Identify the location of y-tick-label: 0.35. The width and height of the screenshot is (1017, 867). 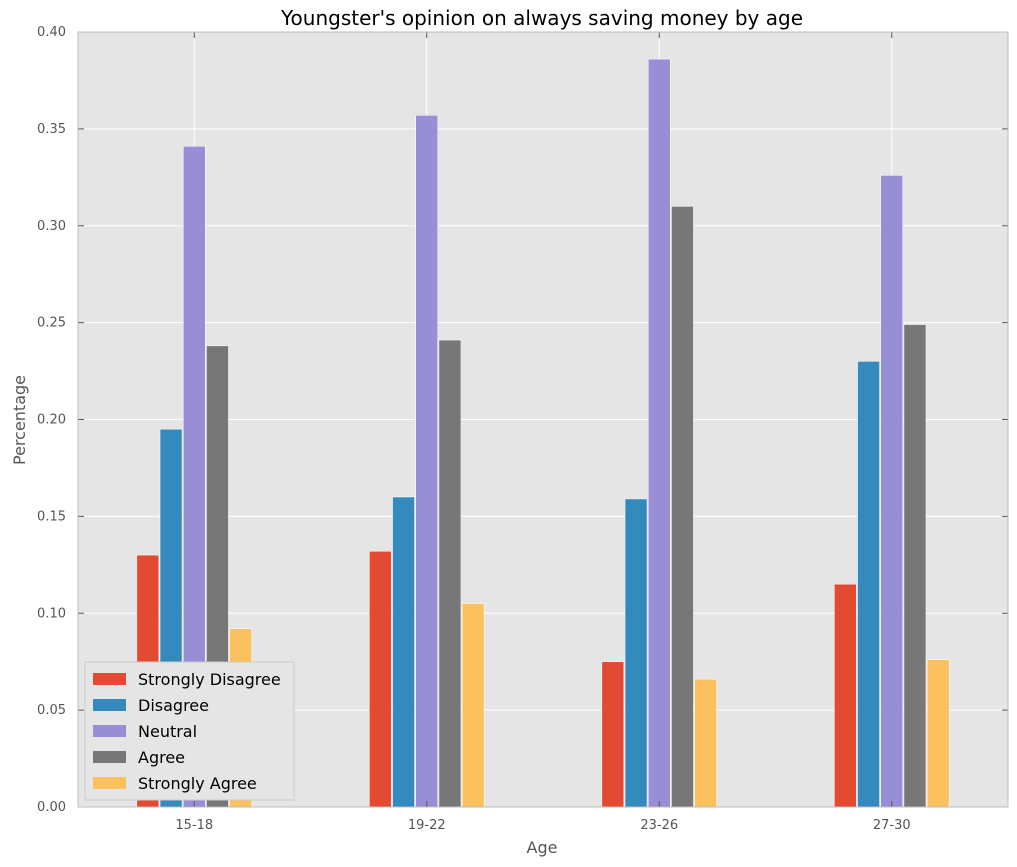
(51, 129).